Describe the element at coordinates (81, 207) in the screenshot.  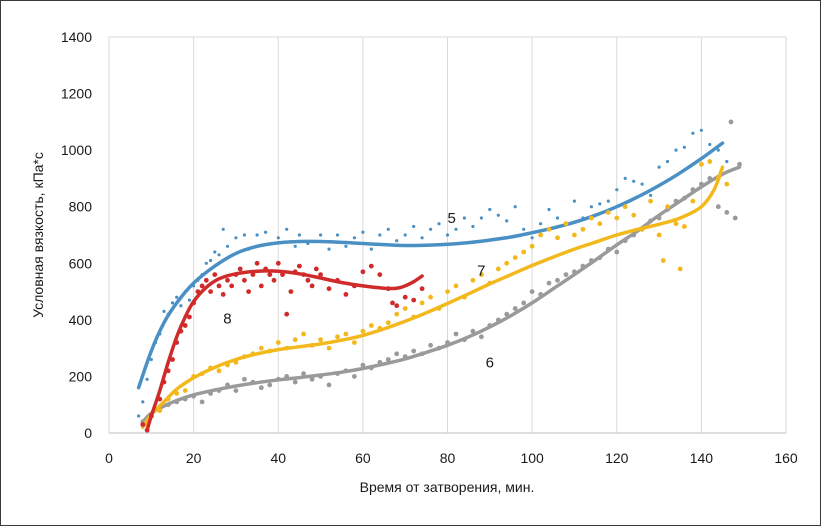
I see `y-tick-label: 800` at that location.